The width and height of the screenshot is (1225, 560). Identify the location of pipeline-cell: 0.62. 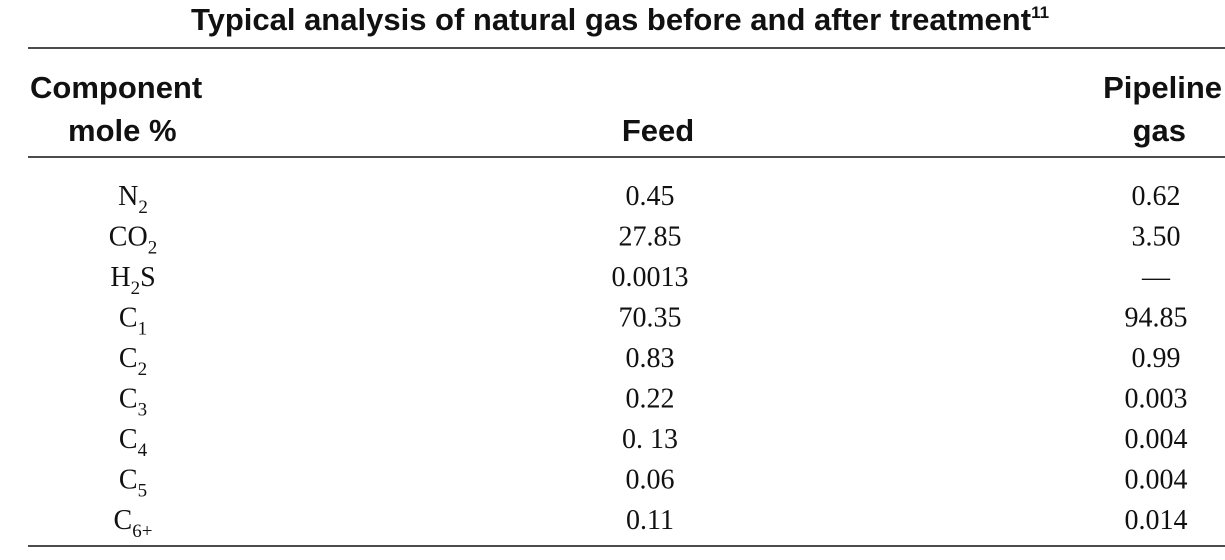
(1156, 196).